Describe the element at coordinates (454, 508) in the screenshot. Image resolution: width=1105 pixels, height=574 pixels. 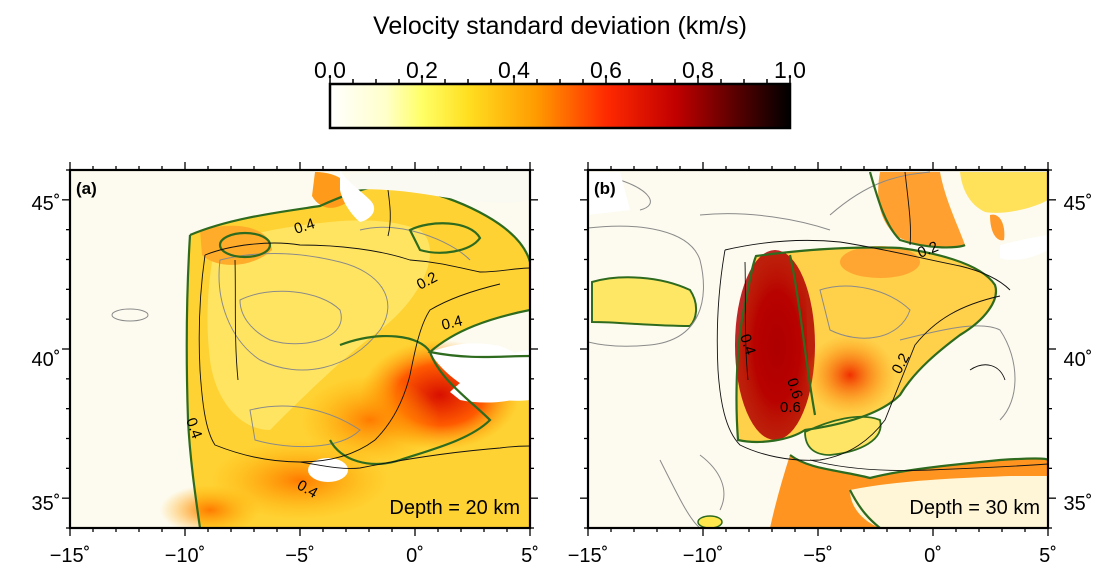
I see `panel-a-depth-label: Depth = 20 km` at that location.